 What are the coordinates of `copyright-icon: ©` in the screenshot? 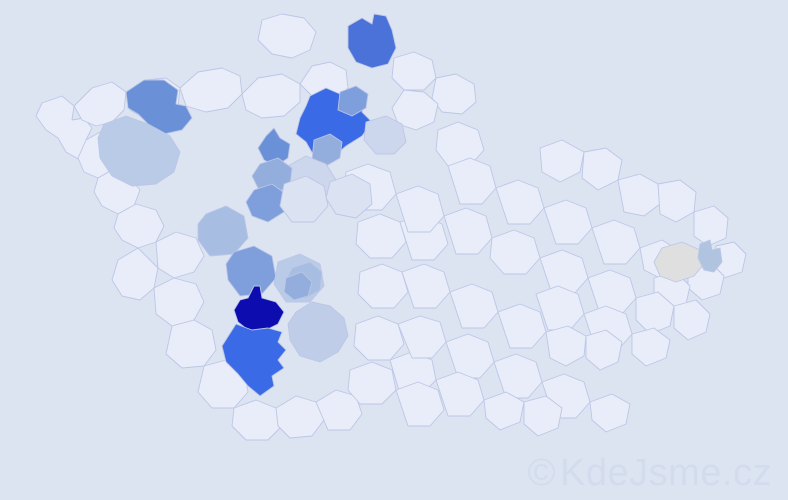 It's located at (542, 473).